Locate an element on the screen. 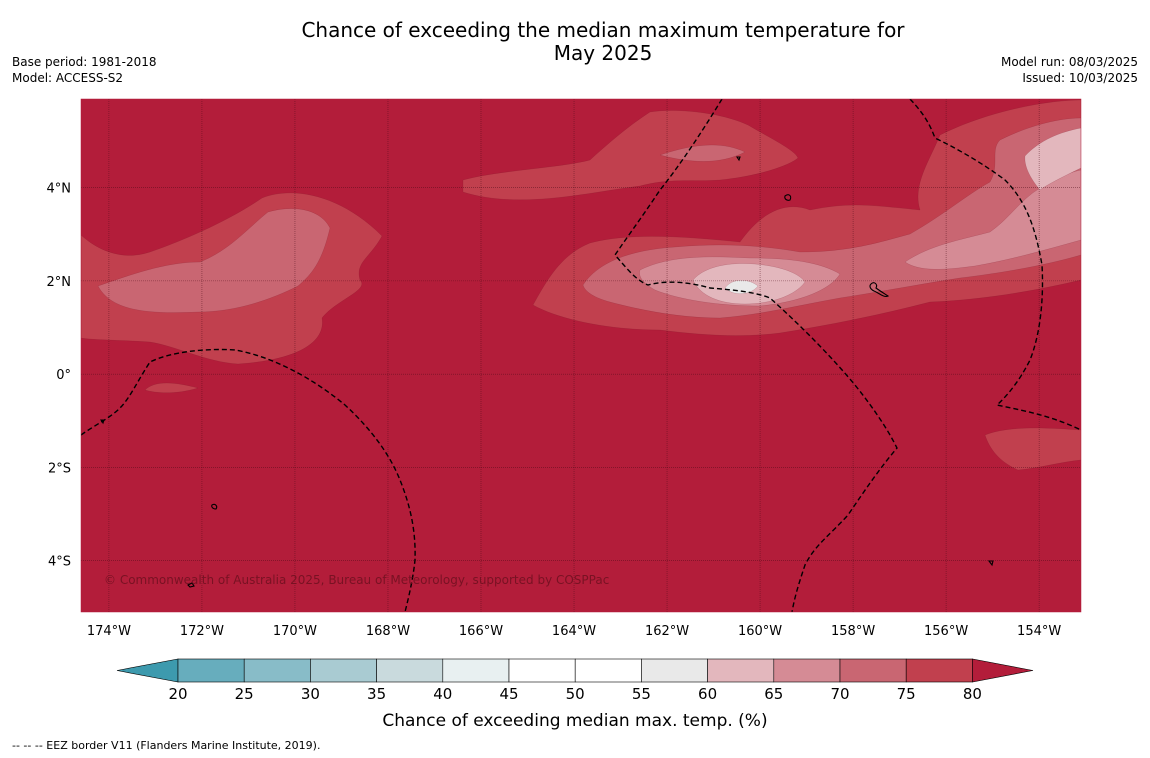  lat-tick-label: 4°N is located at coordinates (59, 189).